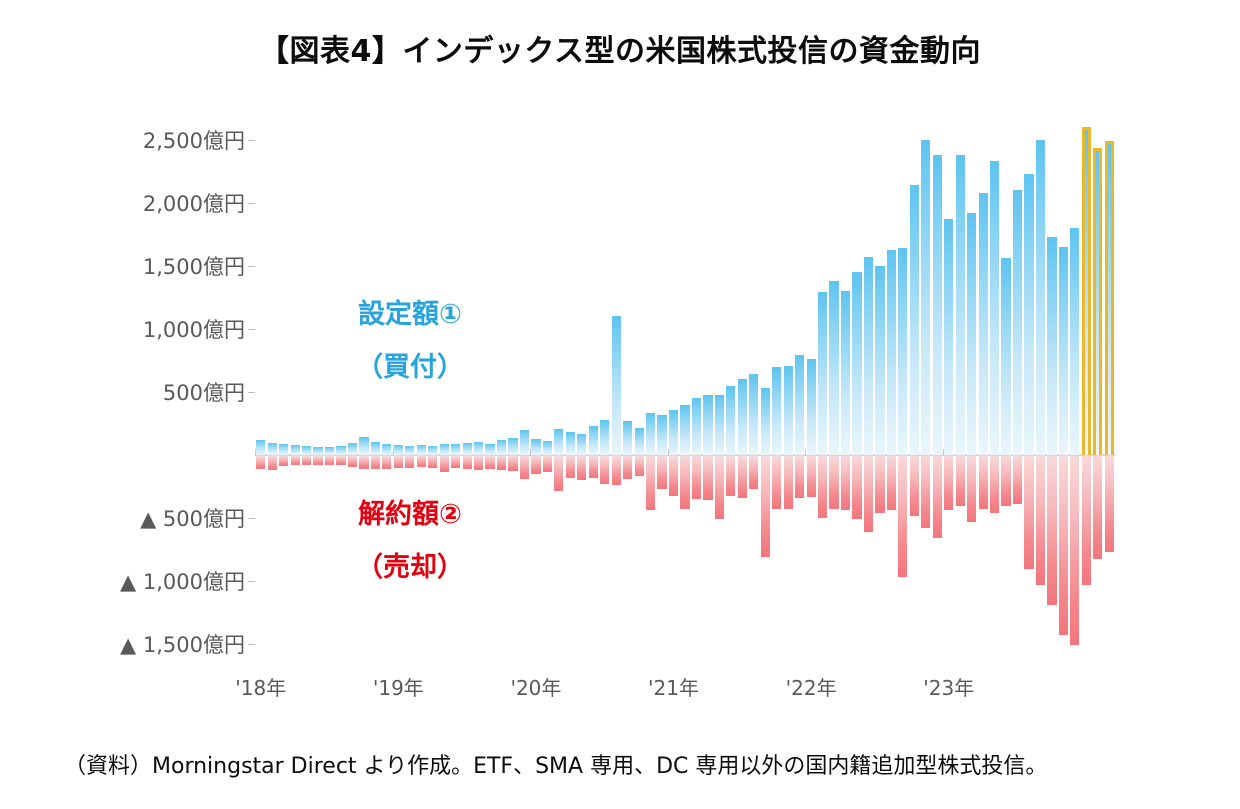  Describe the element at coordinates (398, 688) in the screenshot. I see `x-axis-tick-label: '19年` at that location.